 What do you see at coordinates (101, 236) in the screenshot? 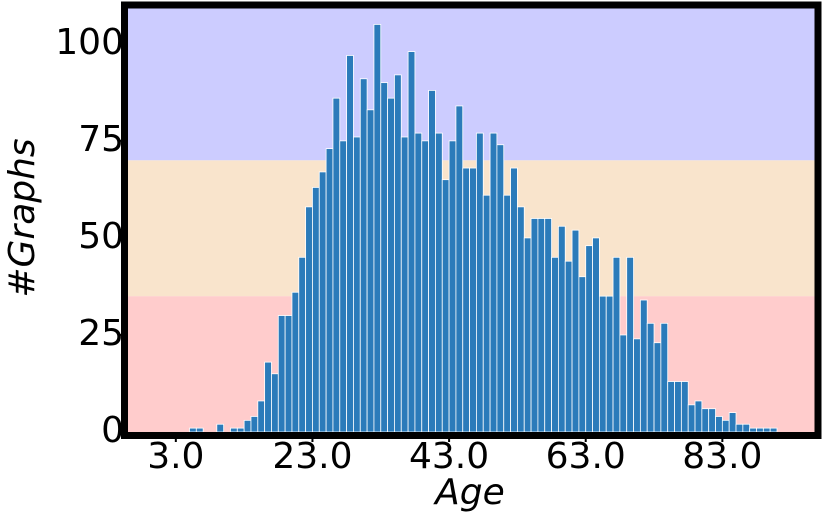
I see `y-tick-label: 50` at bounding box center [101, 236].